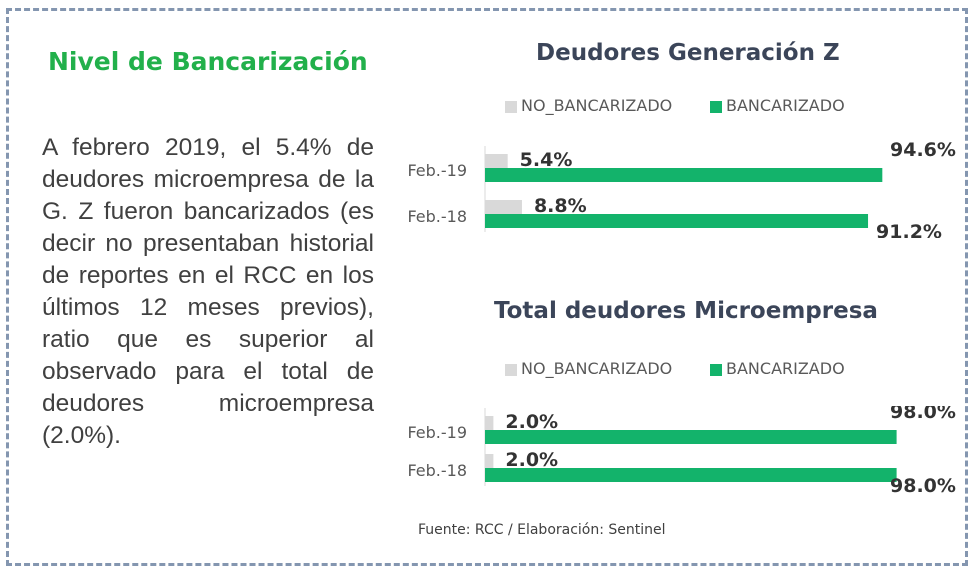 The image size is (980, 578). I want to click on chart-title-total-microempresa: Total deudores Microempresa, so click(686, 311).